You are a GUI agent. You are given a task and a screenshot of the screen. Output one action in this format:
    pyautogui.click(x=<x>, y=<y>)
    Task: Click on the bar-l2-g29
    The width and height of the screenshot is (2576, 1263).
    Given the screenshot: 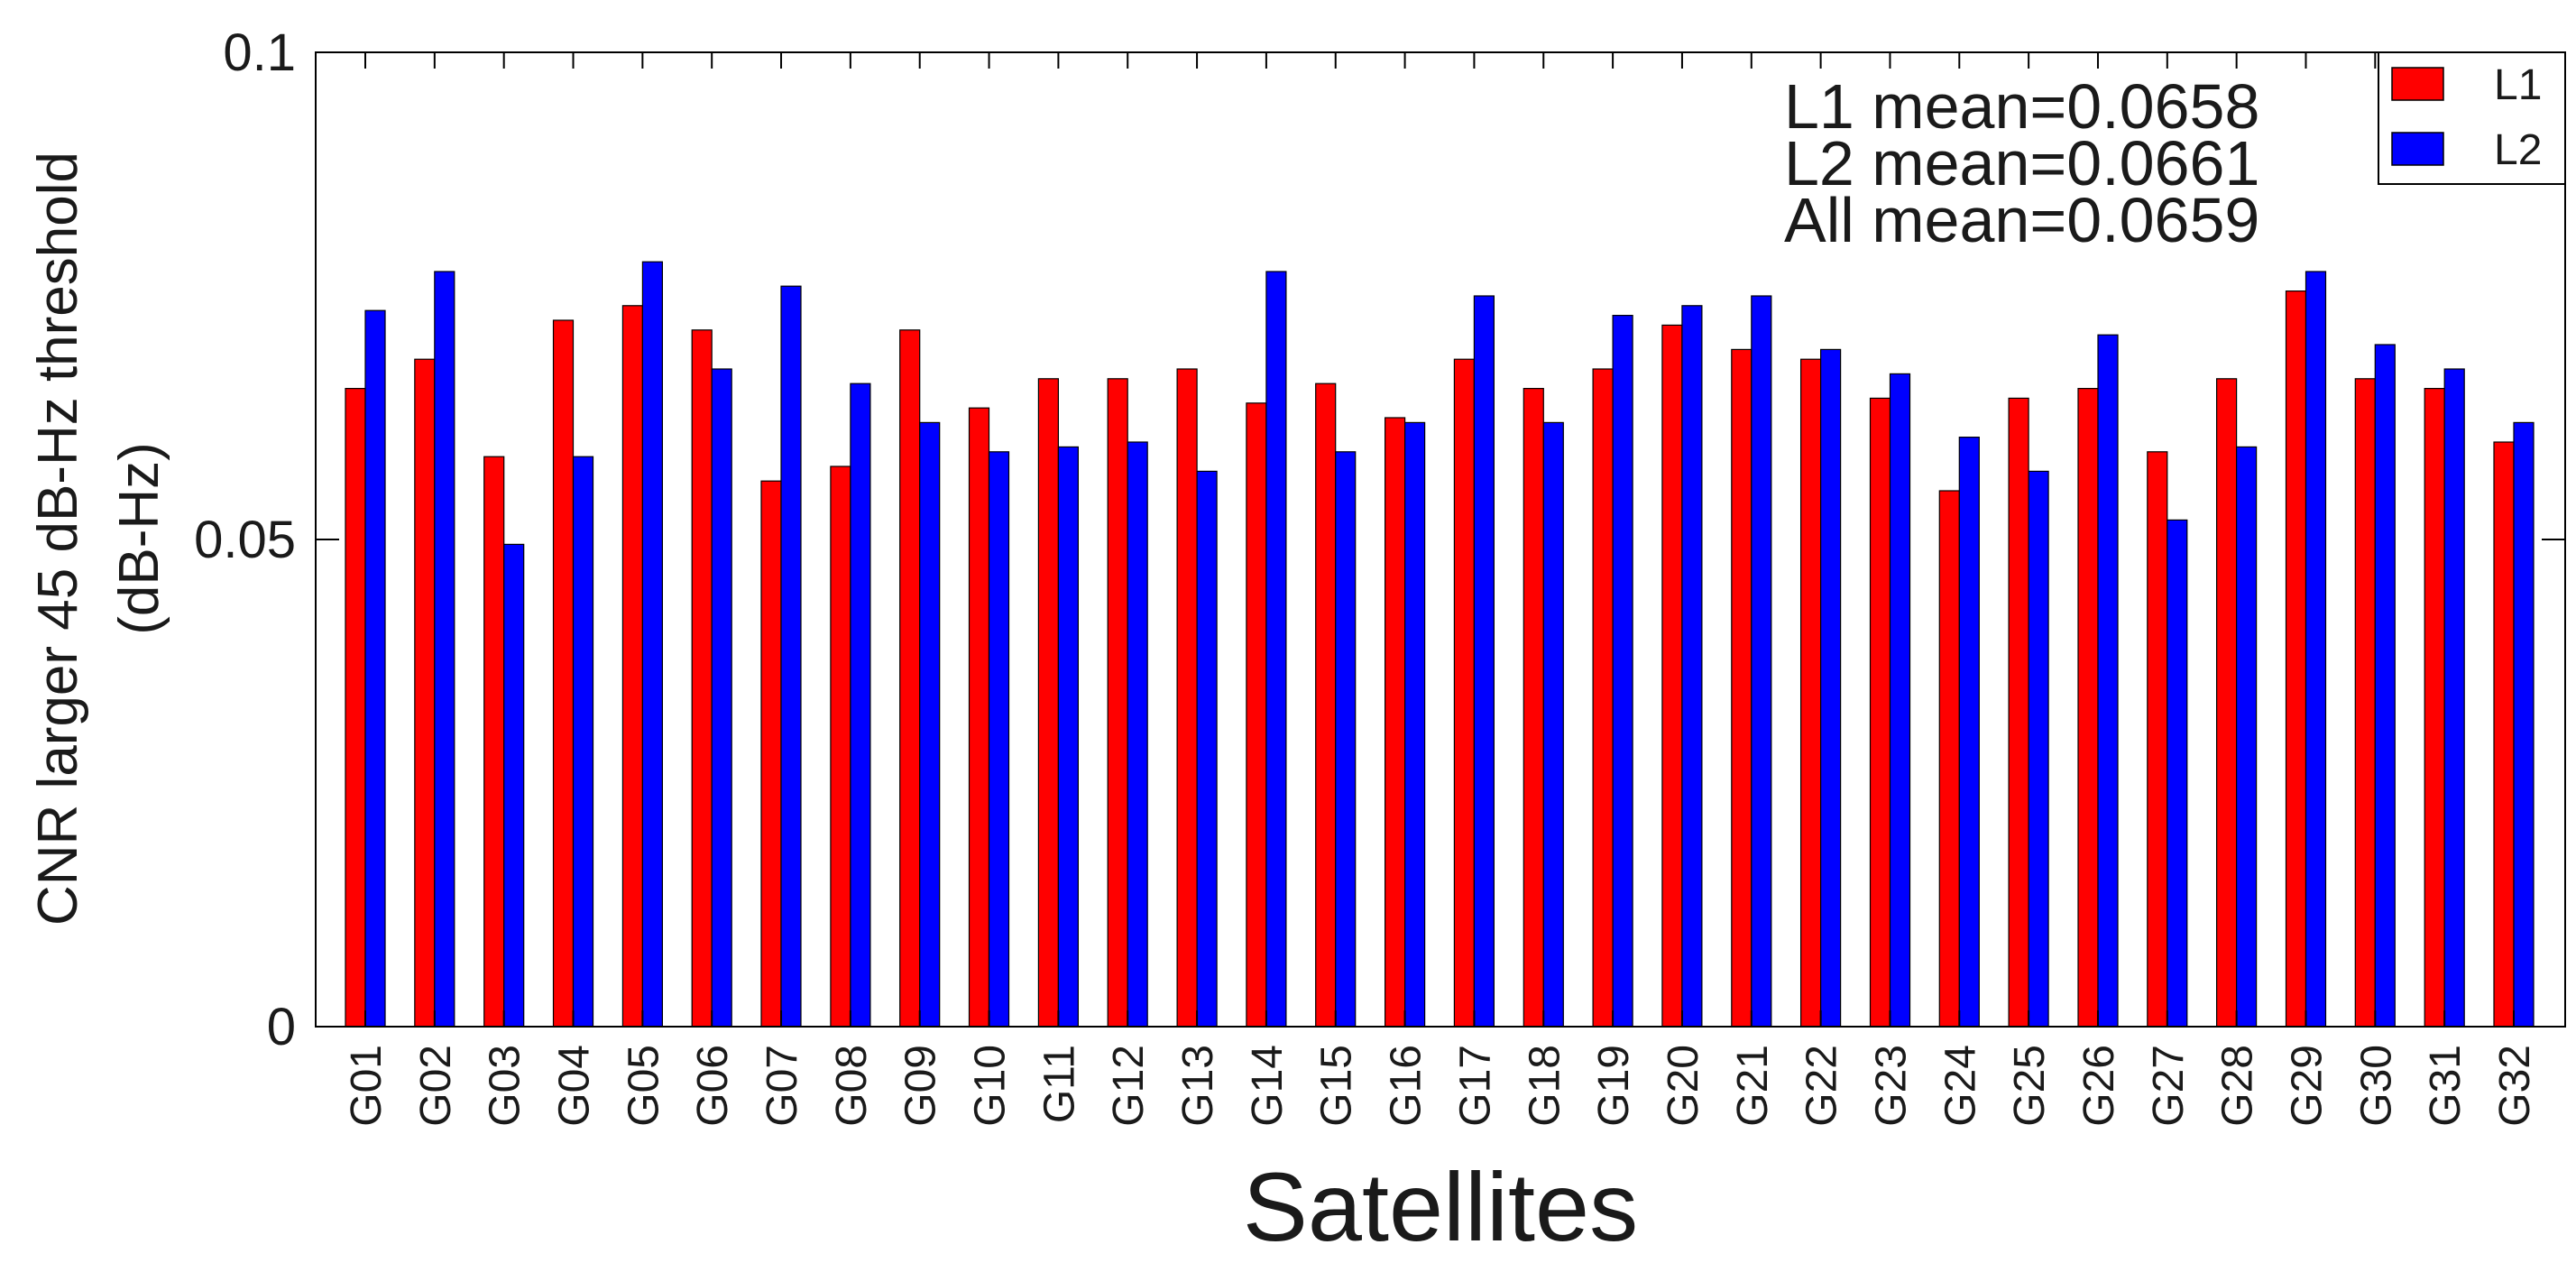 What is the action you would take?
    pyautogui.click(x=2316, y=649)
    